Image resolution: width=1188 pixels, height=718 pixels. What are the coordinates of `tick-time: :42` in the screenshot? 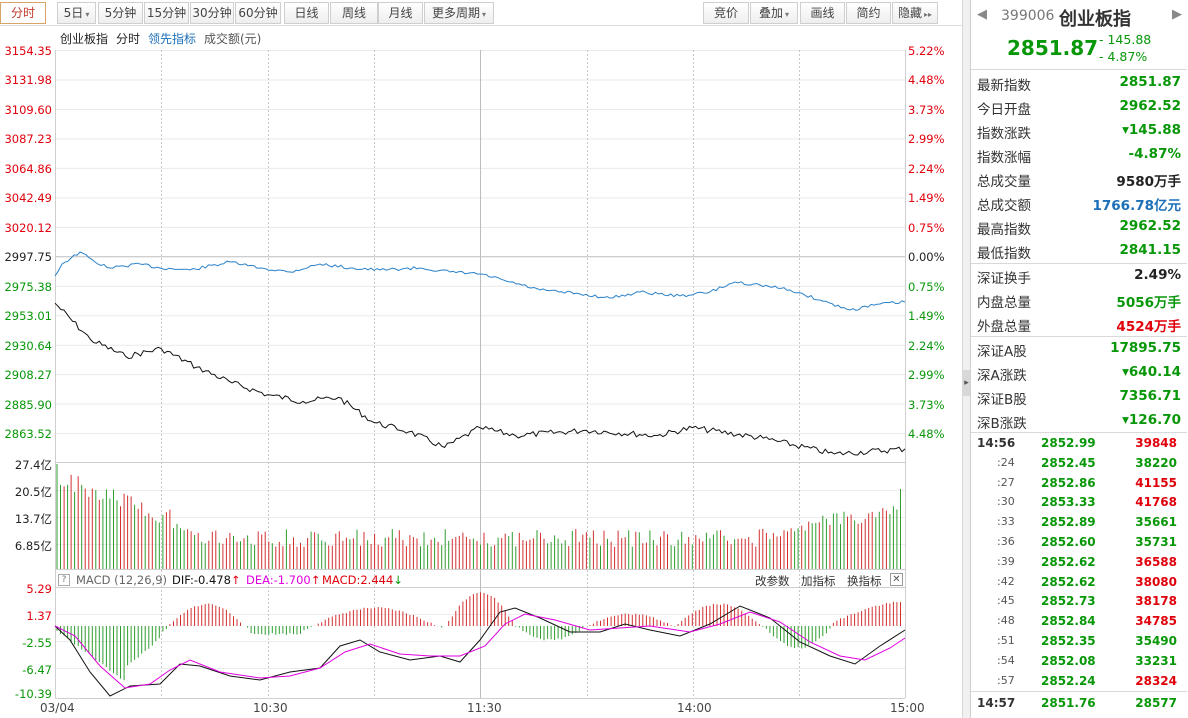 It's located at (1006, 581).